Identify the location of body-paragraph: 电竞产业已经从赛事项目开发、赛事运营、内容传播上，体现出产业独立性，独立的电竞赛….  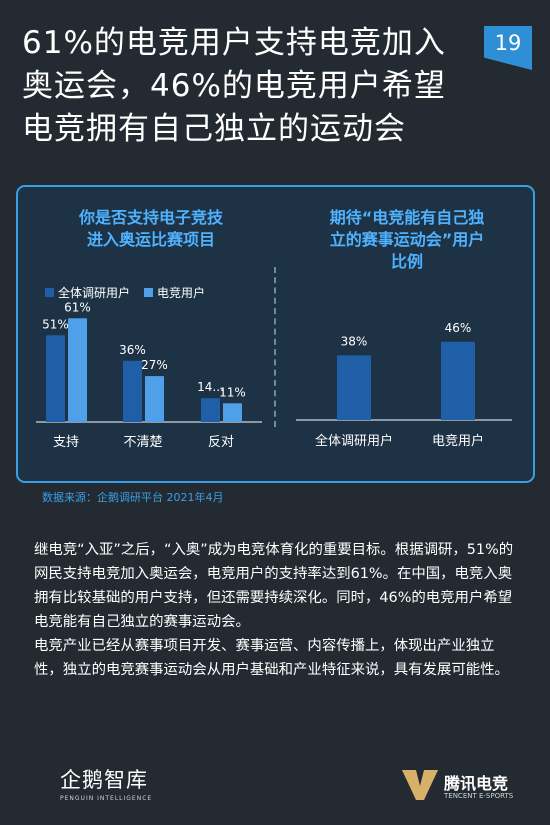
(271, 658).